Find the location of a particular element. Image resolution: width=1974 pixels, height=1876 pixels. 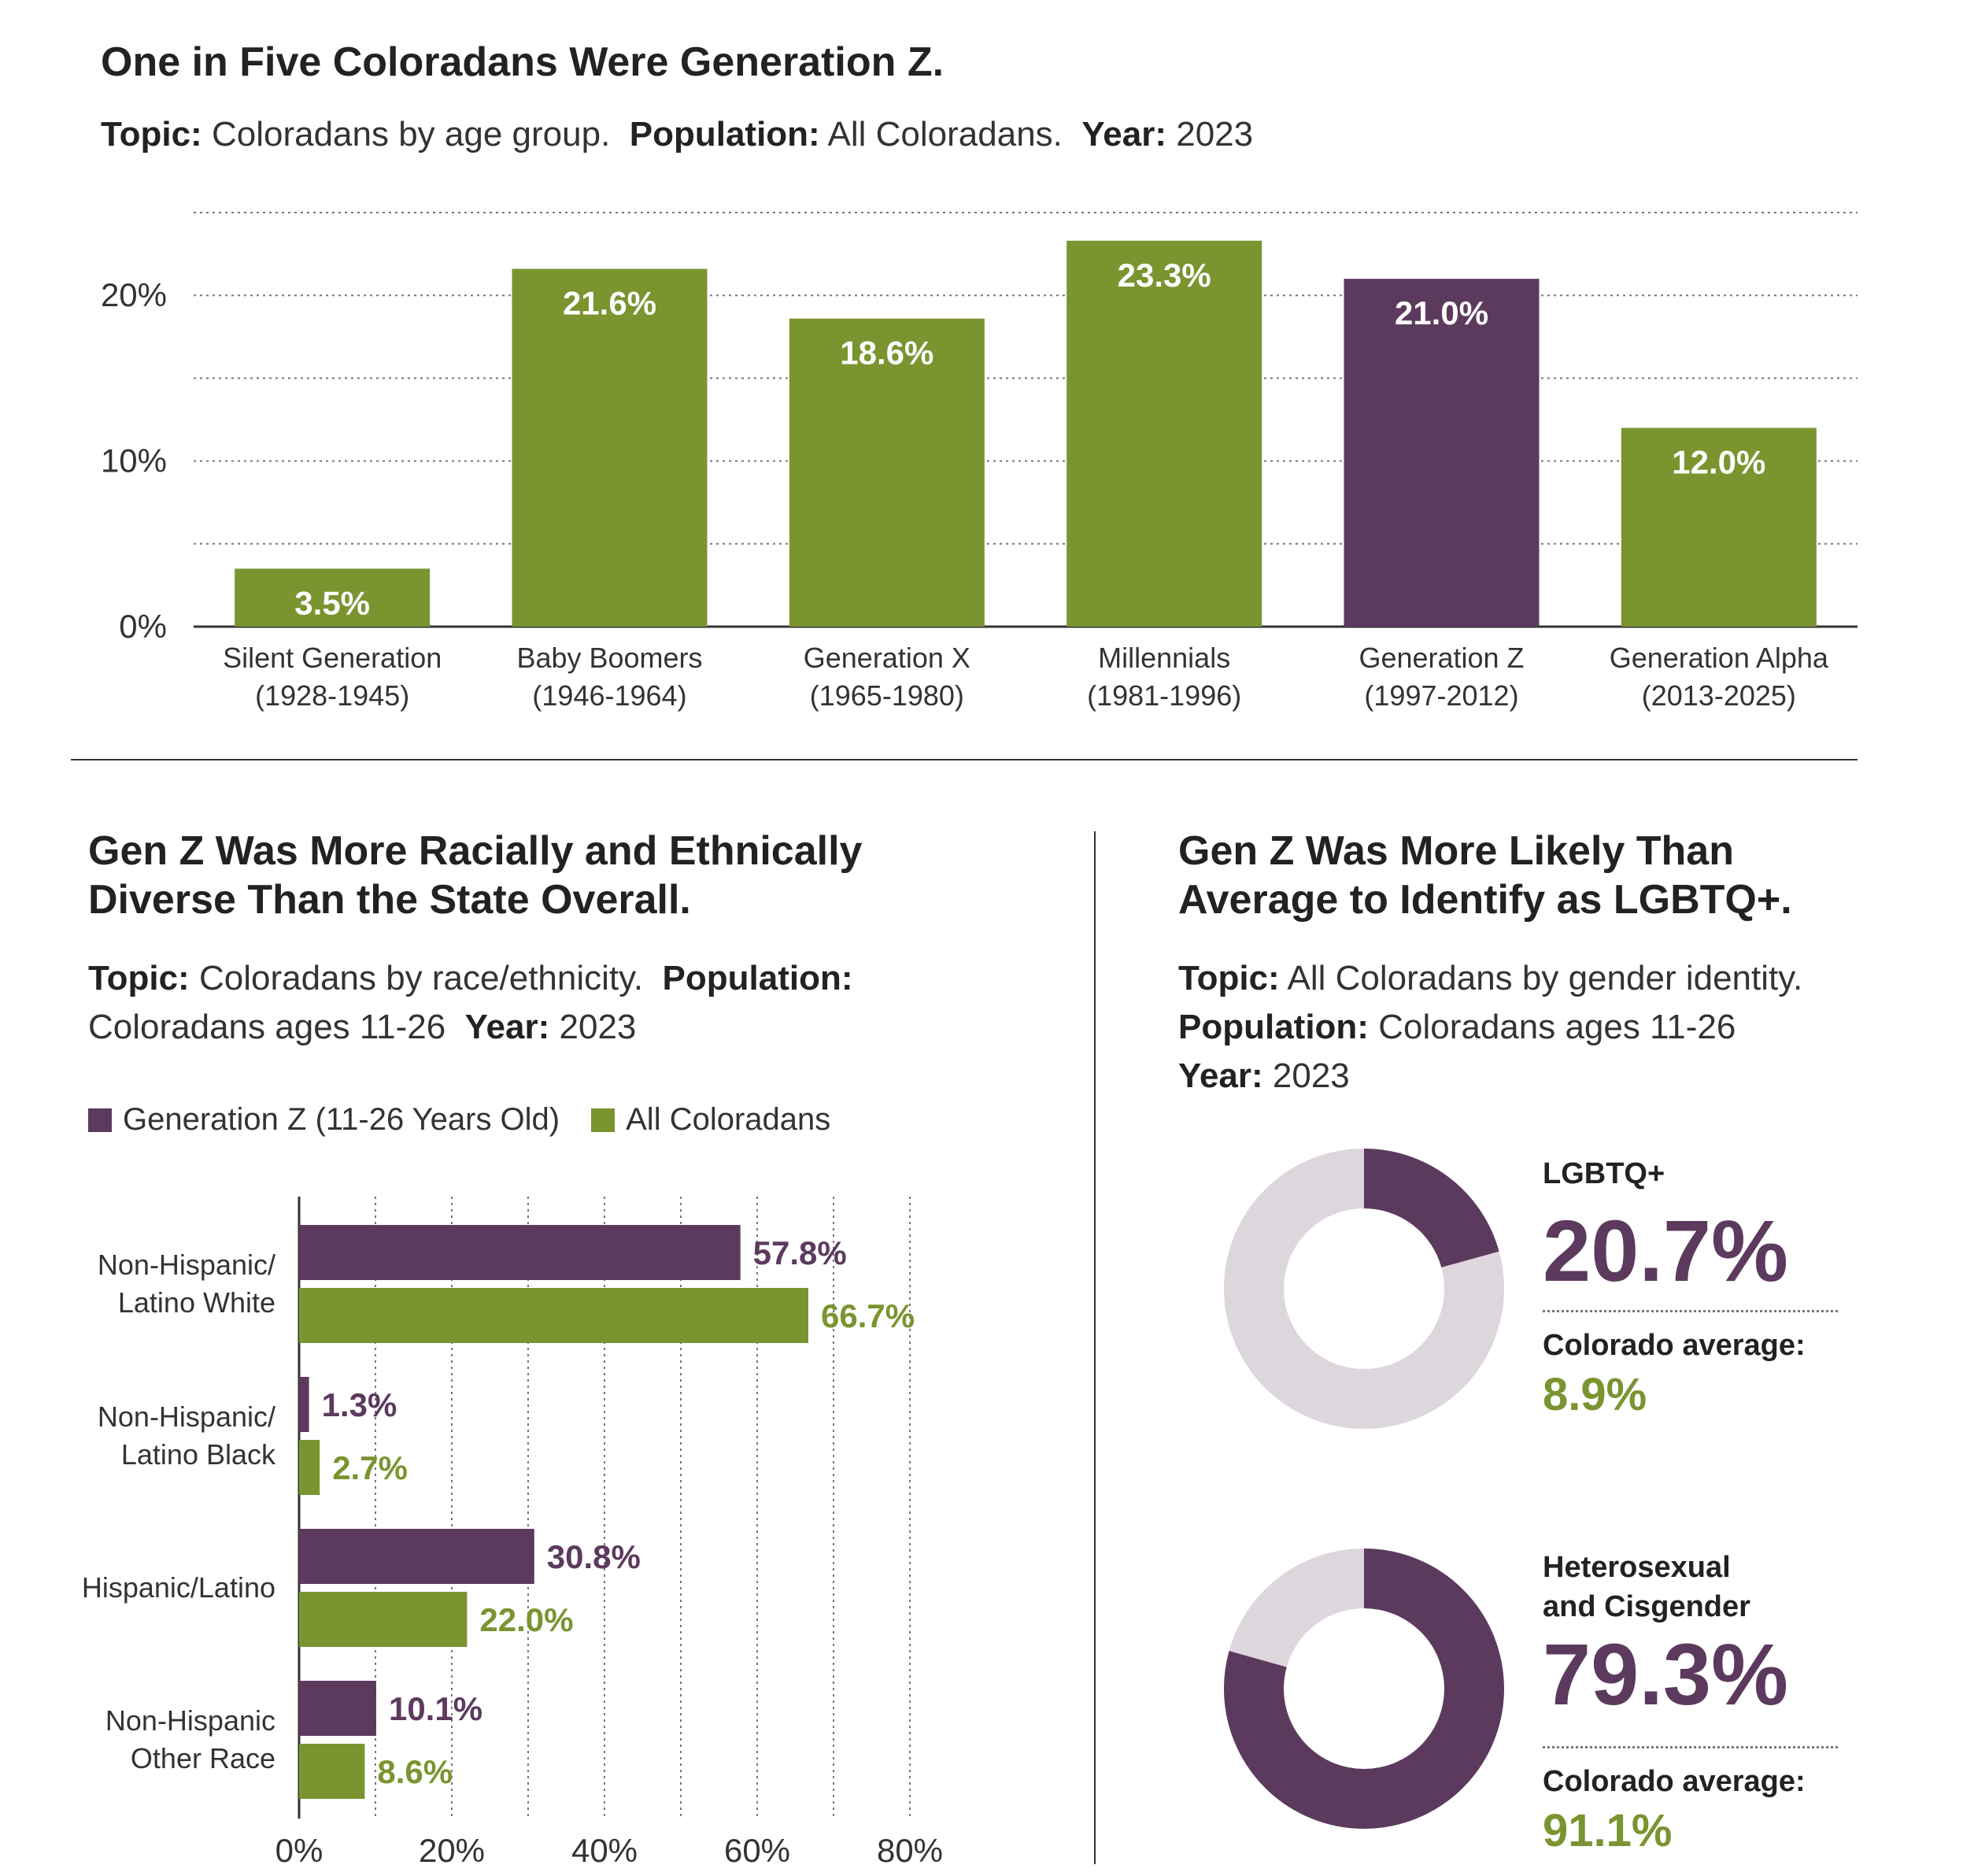

x-tick-sublabel: (1928-1945) is located at coordinates (332, 695).